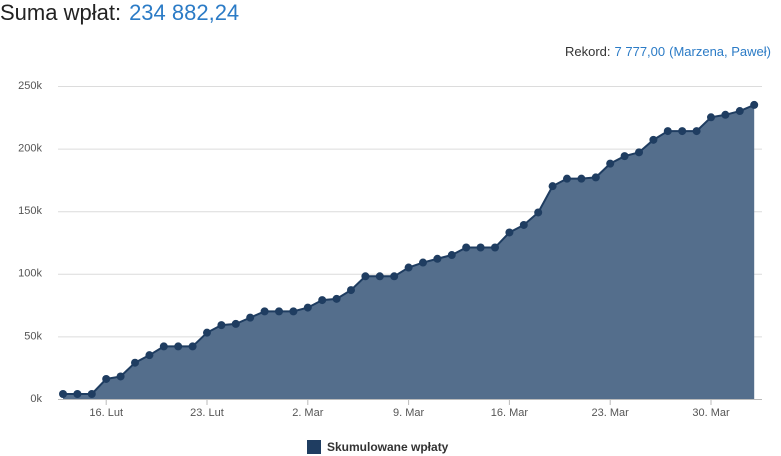 This screenshot has width=781, height=456. Describe the element at coordinates (720, 51) in the screenshot. I see `record-holders: (Marzena, Paweł)` at that location.